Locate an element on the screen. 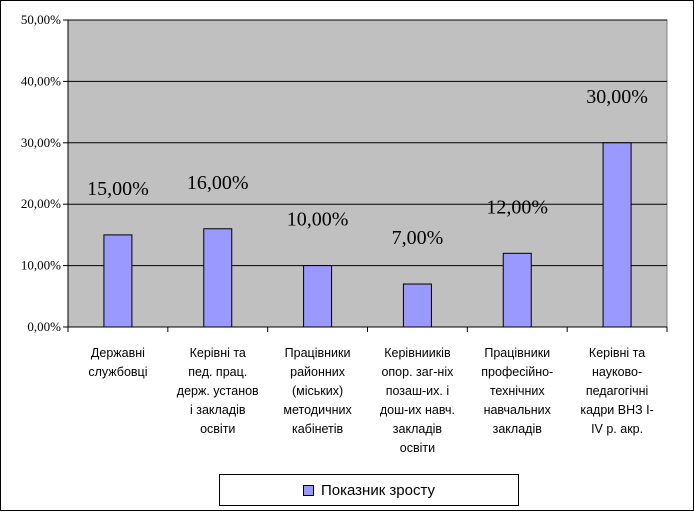  category-label-line: і закладів is located at coordinates (218, 410).